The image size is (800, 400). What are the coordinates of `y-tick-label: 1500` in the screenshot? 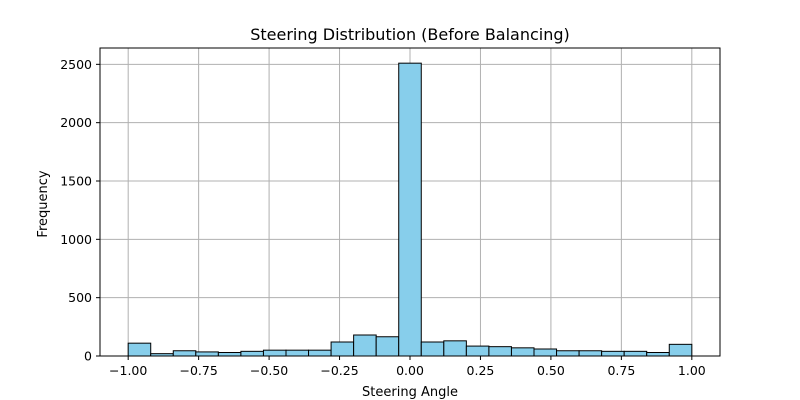 It's located at (76, 181).